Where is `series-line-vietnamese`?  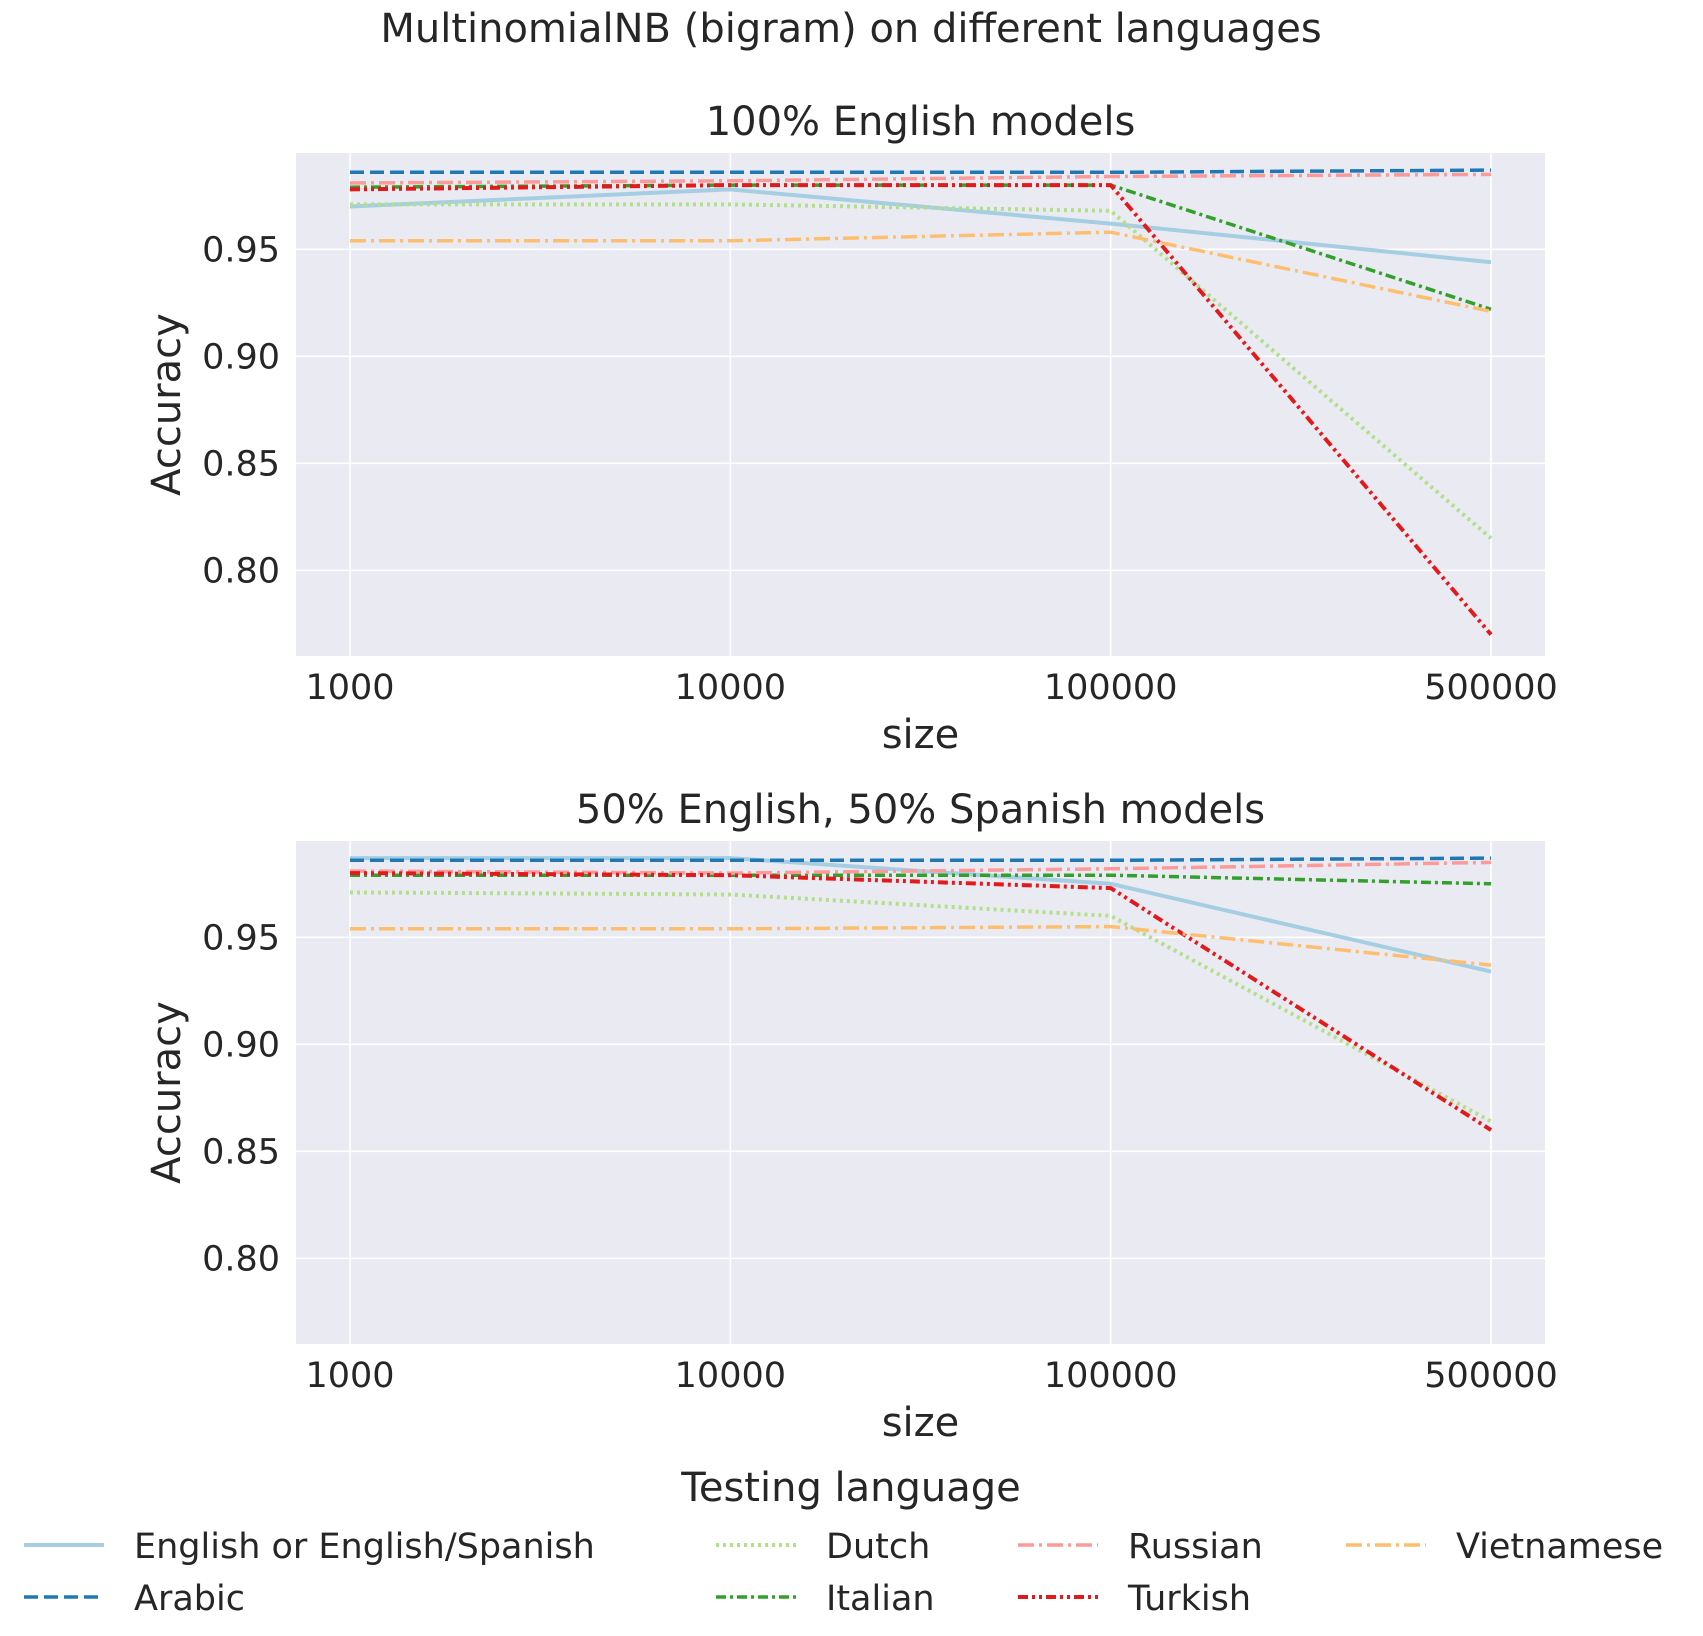
series-line-vietnamese is located at coordinates (921, 945).